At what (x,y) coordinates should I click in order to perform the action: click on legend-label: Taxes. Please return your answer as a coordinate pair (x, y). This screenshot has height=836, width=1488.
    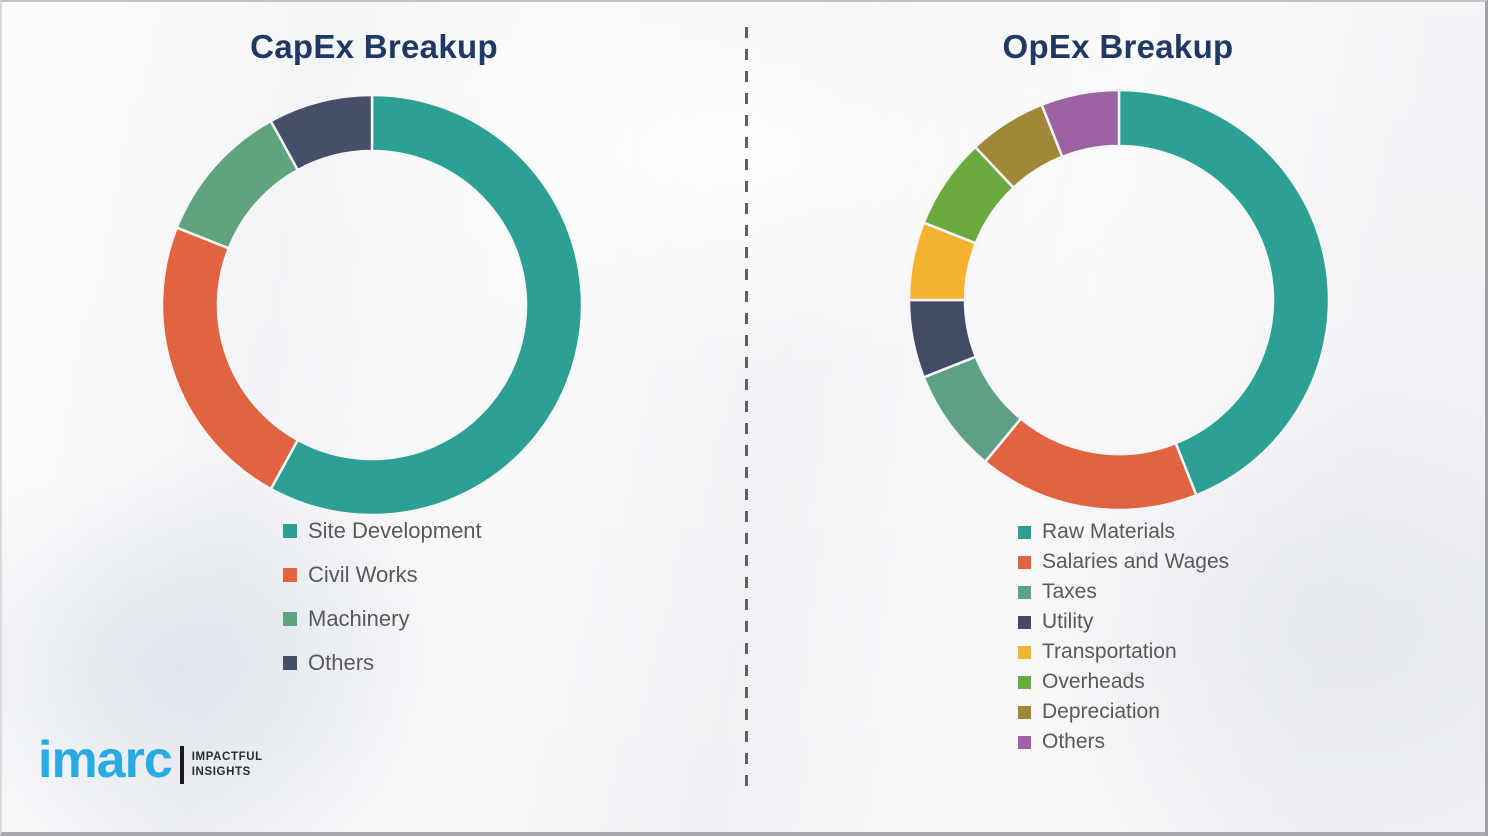
    Looking at the image, I should click on (1069, 591).